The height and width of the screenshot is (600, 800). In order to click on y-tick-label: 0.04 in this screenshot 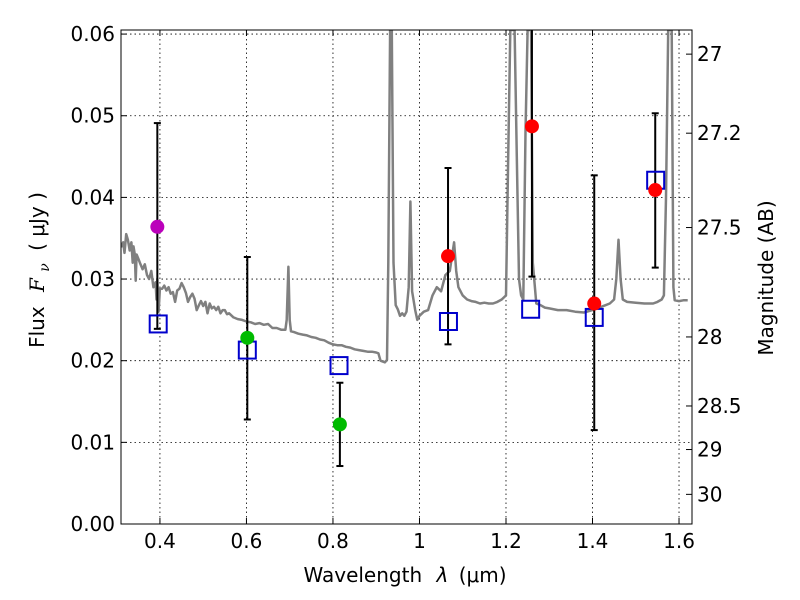, I will do `click(92, 197)`.